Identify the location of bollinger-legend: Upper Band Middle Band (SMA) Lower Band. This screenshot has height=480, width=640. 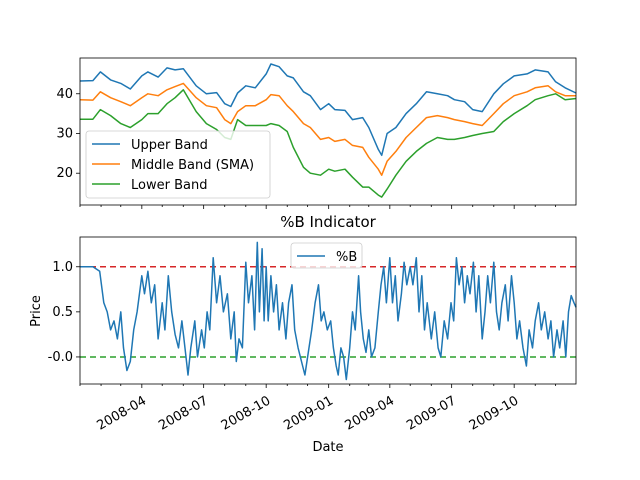
(178, 164).